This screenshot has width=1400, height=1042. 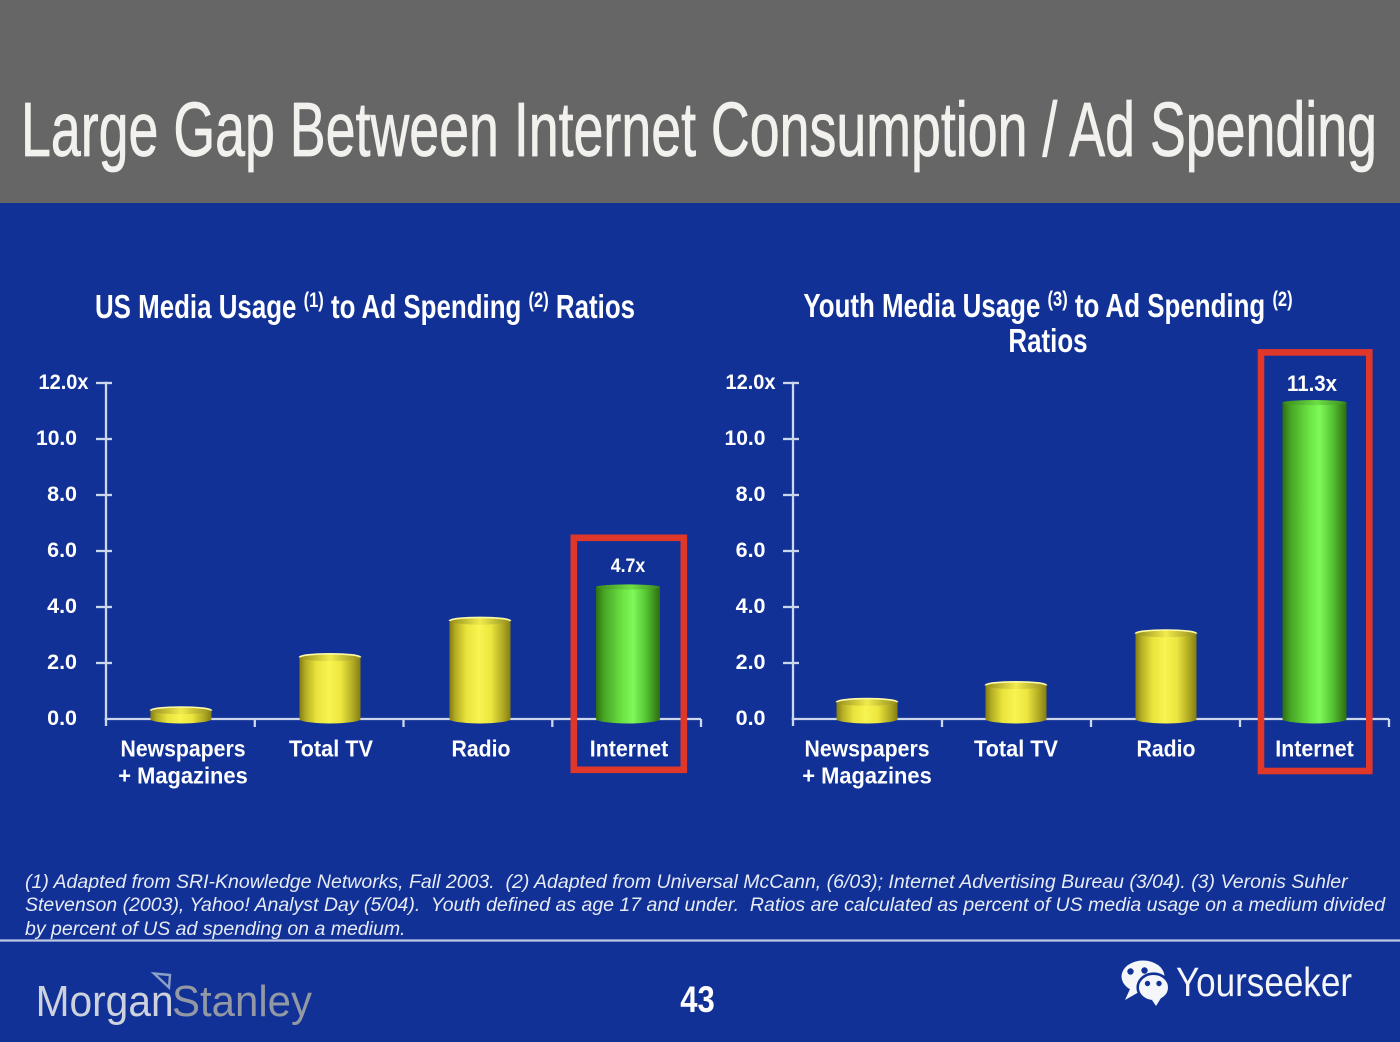 I want to click on svg-text: Ratios, so click(x=1047, y=341).